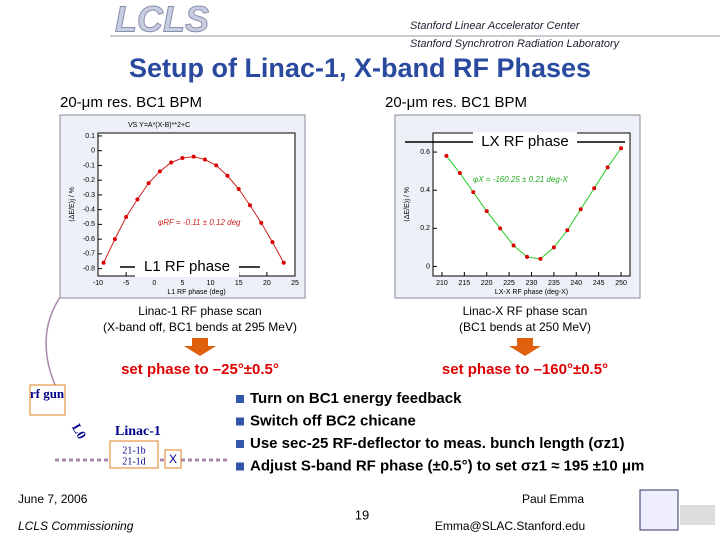 The image size is (720, 545). Describe the element at coordinates (525, 327) in the screenshot. I see `caption: (BC1 bends at 250 MeV)` at that location.